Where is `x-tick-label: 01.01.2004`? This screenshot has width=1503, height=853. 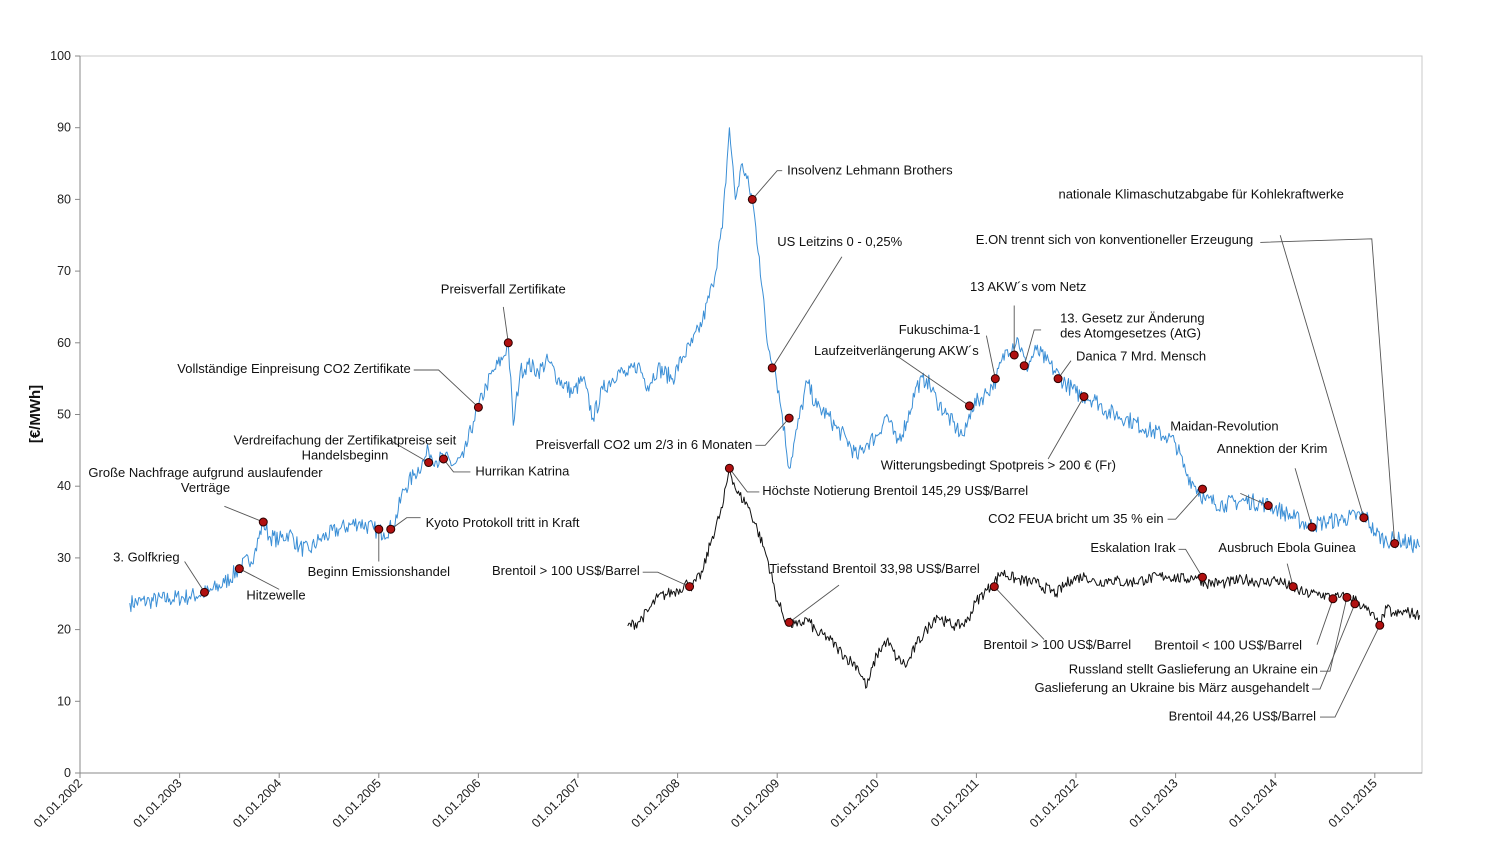
x-tick-label: 01.01.2004 is located at coordinates (257, 803).